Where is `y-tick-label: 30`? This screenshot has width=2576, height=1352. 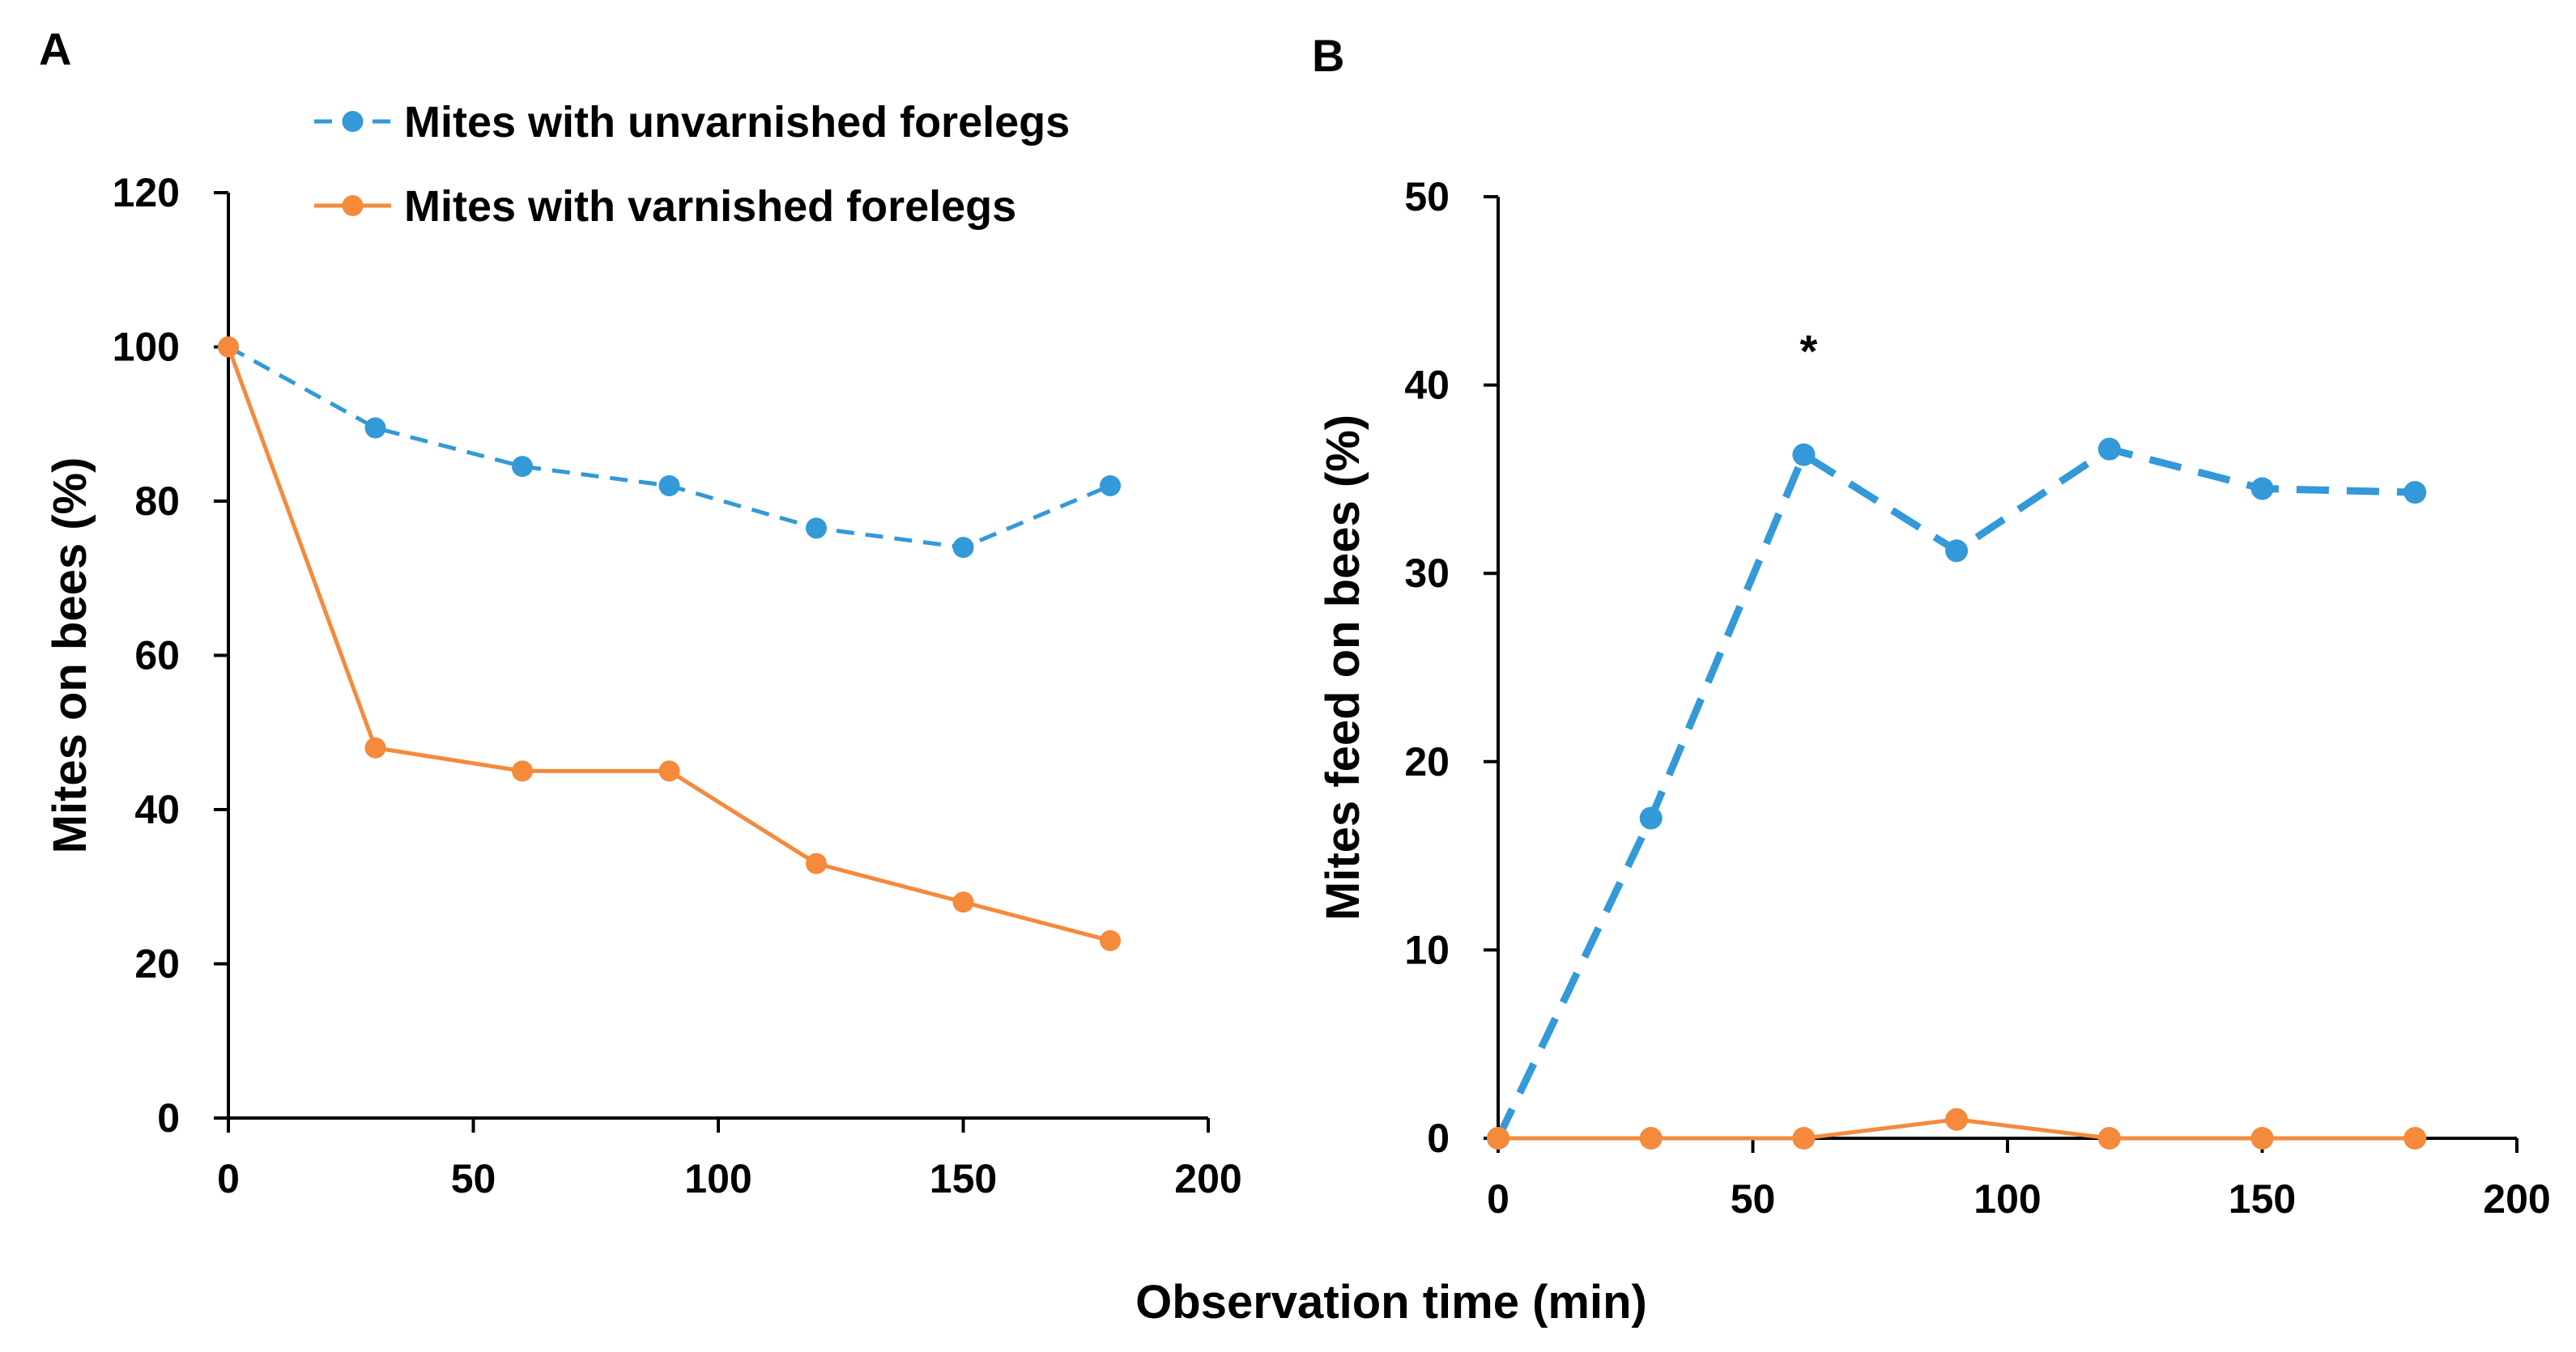 y-tick-label: 30 is located at coordinates (1427, 573).